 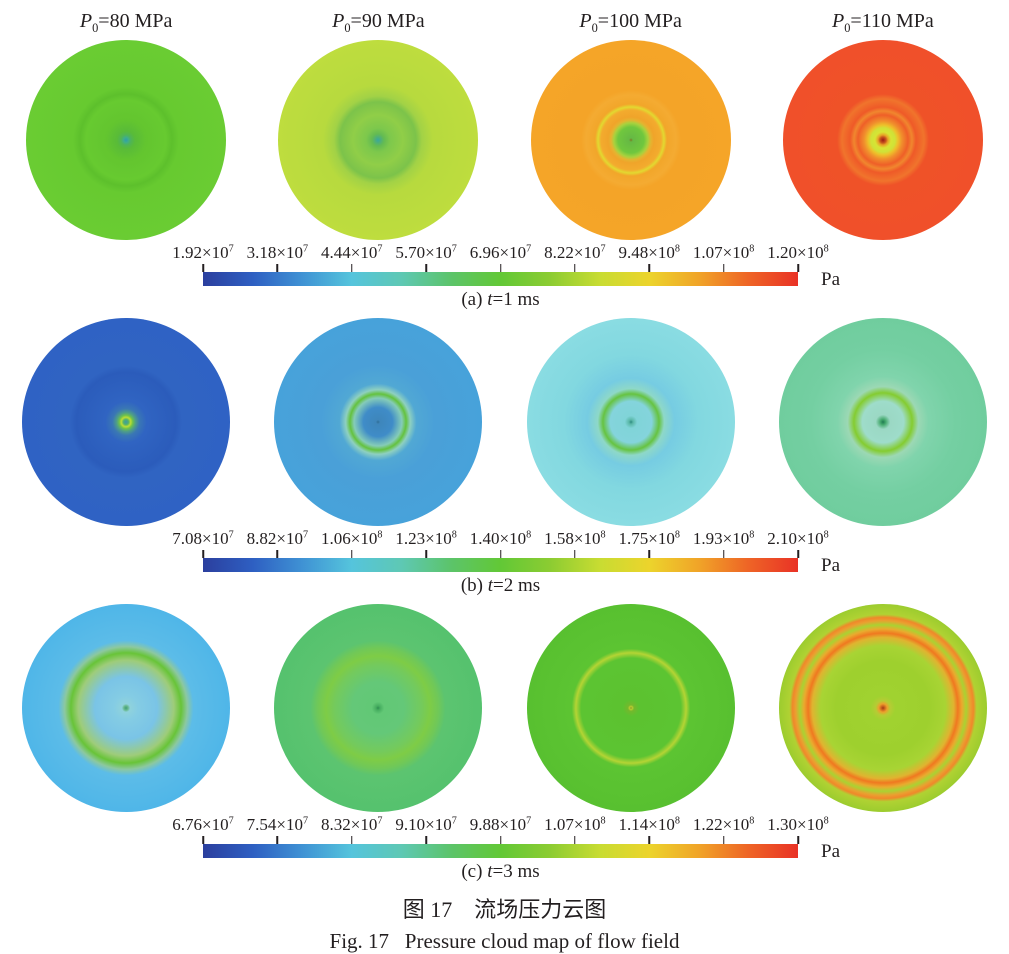 I want to click on colorbar-tick-label: 9.48×10⁸, so click(x=649, y=252).